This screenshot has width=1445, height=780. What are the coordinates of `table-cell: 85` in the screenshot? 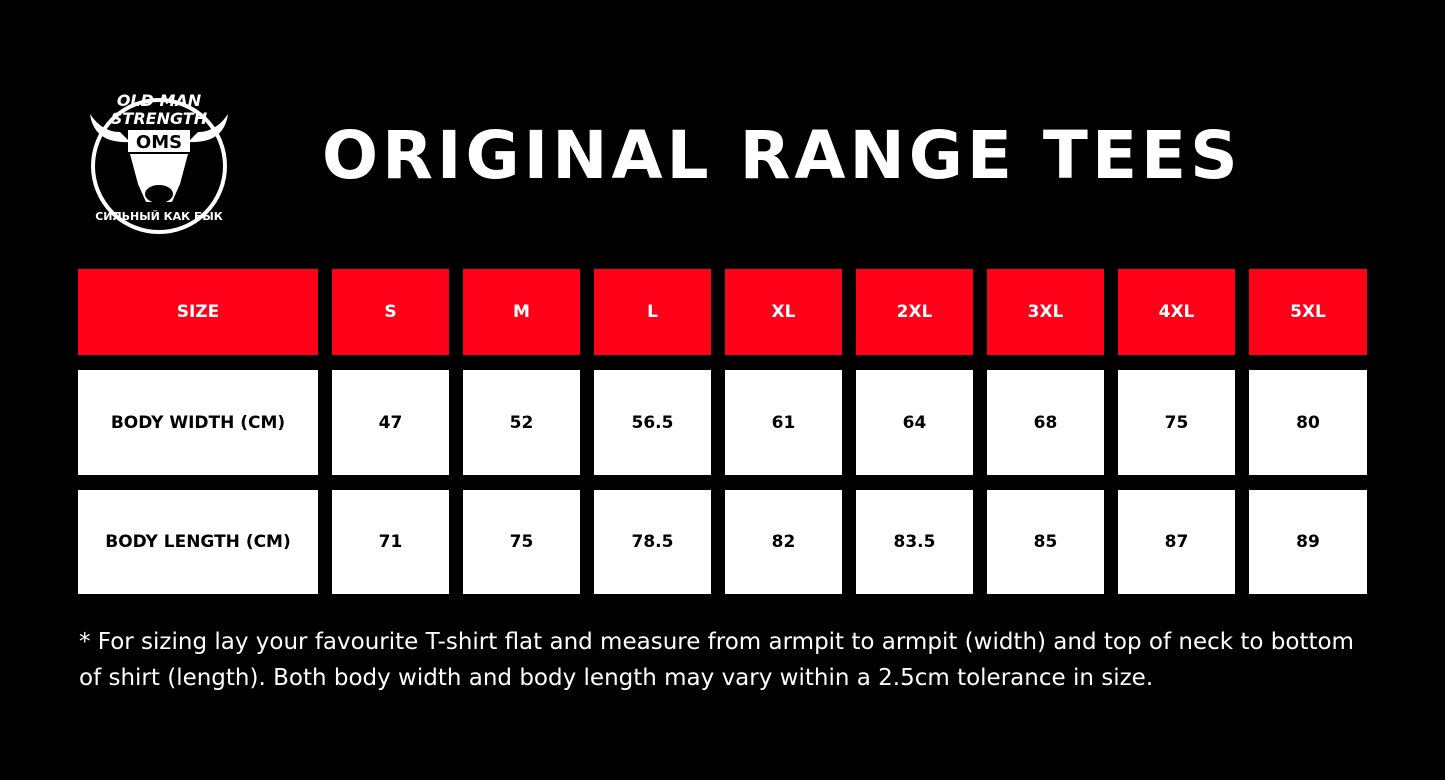 It's located at (1045, 542).